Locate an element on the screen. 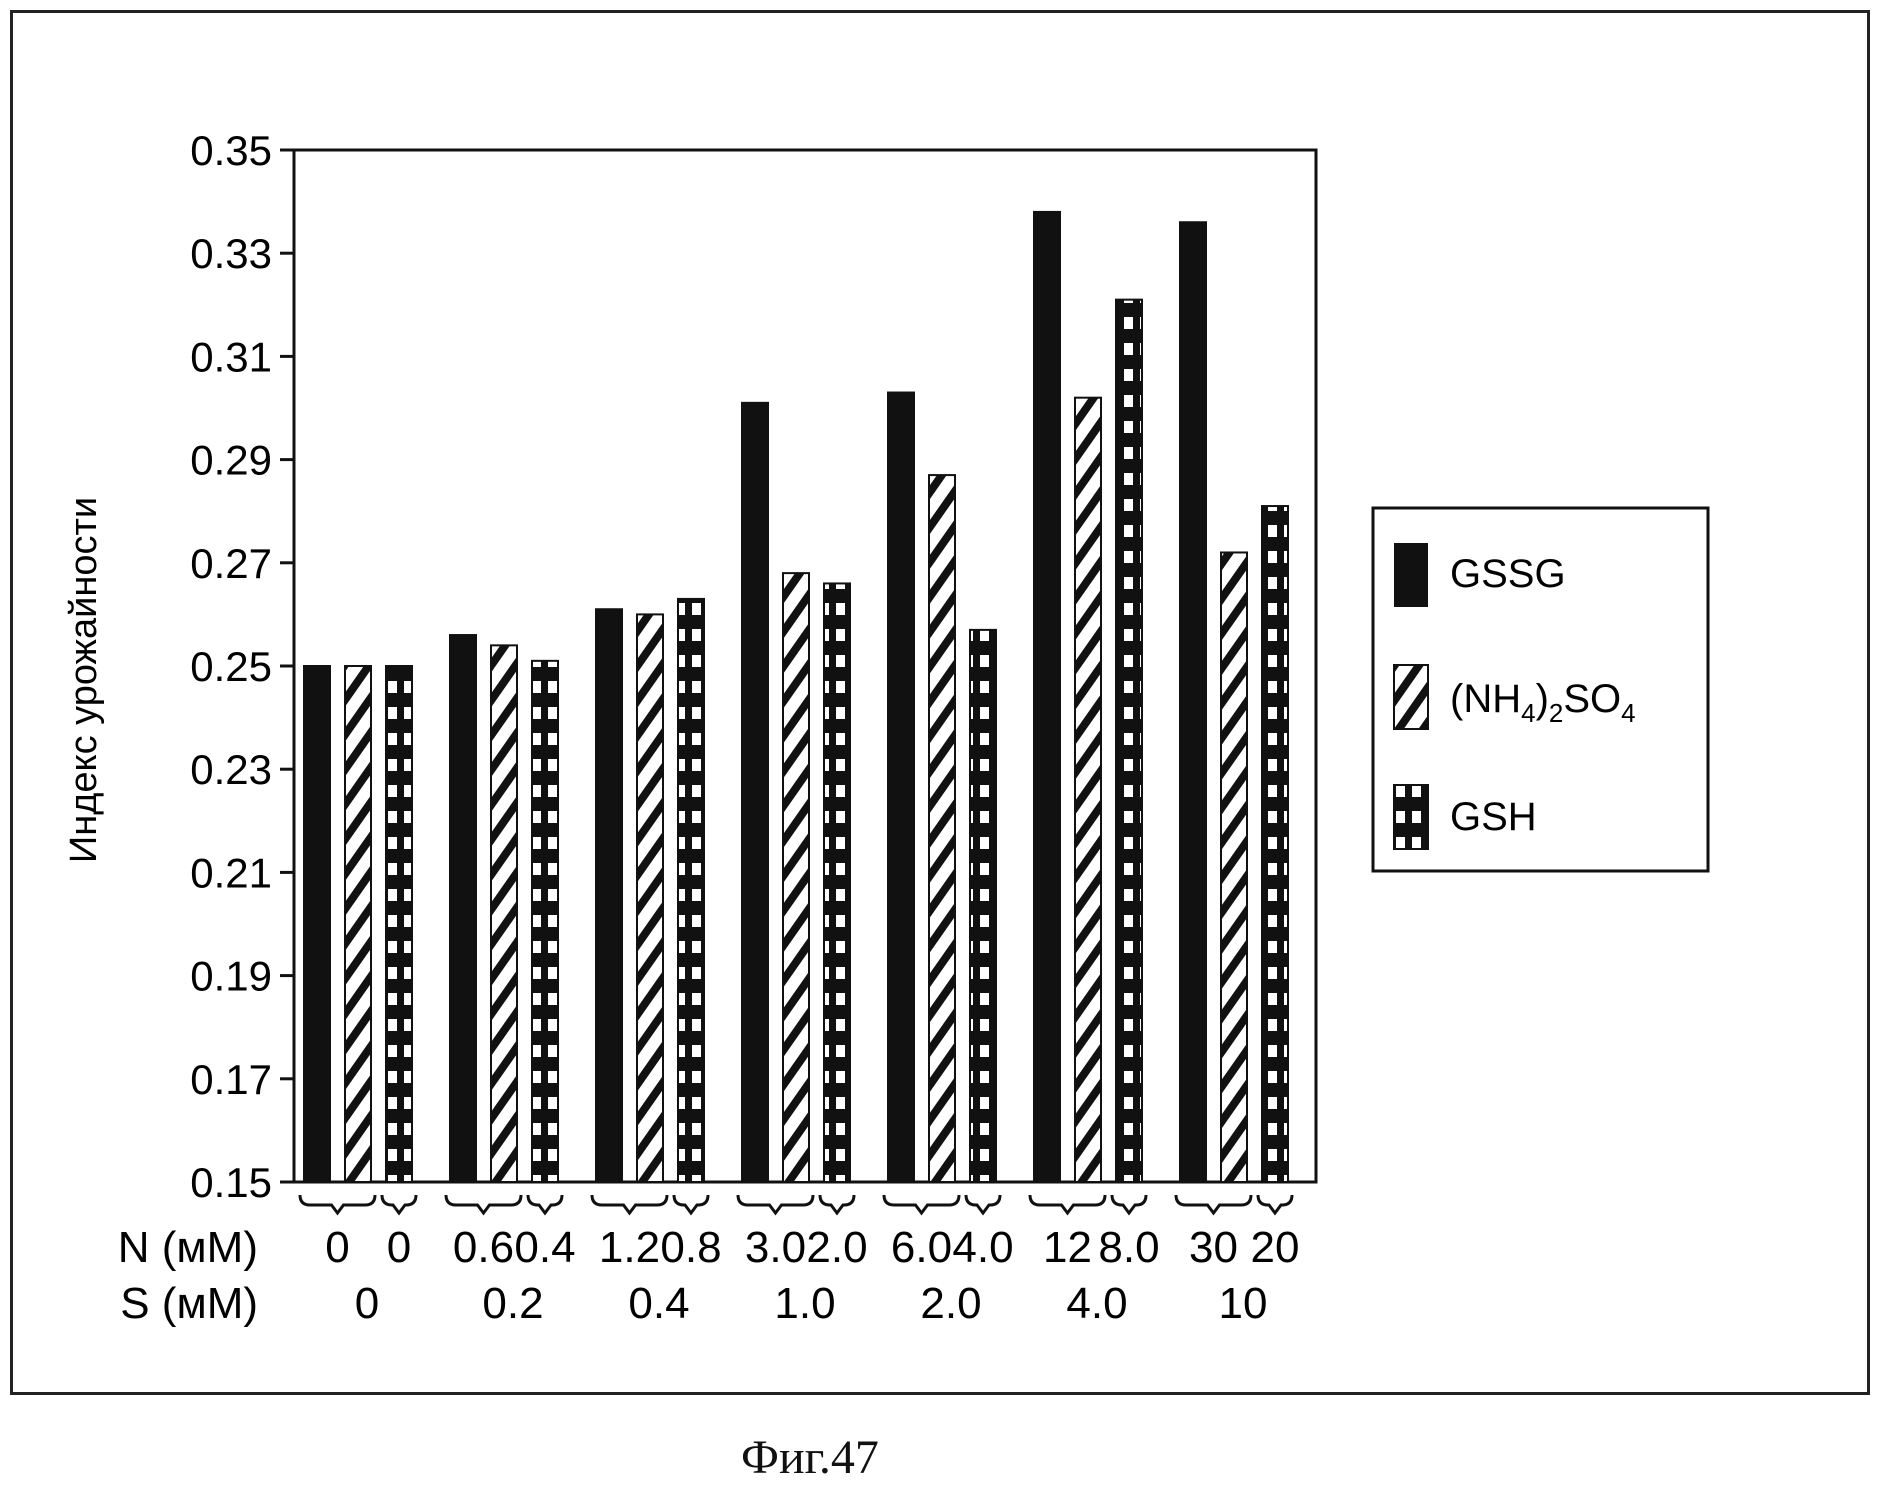  s-value-label: 0.2 is located at coordinates (512, 1303).